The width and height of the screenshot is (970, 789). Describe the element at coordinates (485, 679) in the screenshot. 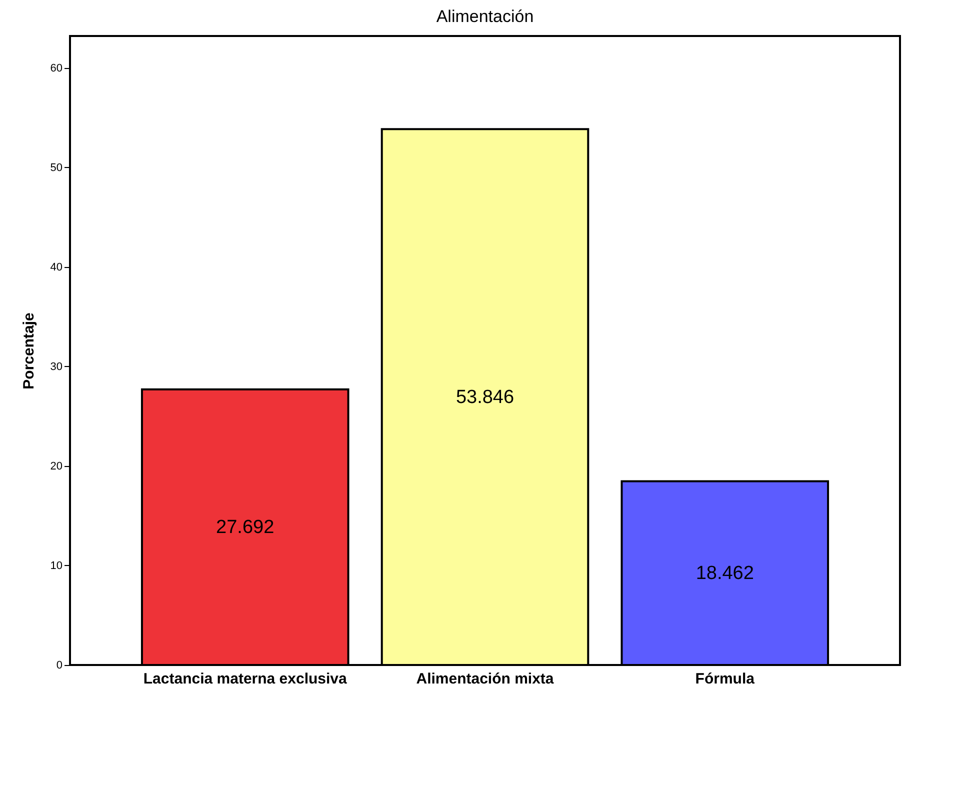

I see `x-tick-label: Alimentación mixta` at that location.